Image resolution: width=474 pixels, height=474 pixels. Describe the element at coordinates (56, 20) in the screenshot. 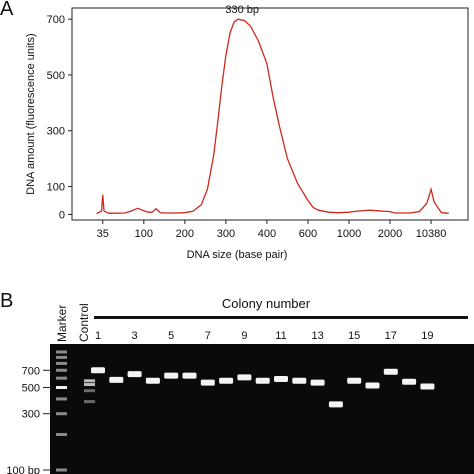

I see `y-tick-label: 700` at that location.